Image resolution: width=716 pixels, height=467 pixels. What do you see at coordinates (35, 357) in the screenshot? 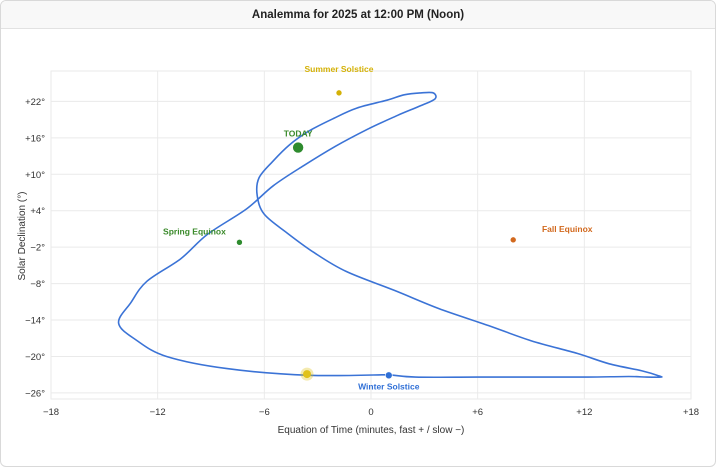
I see `y-tick-label: −20°` at bounding box center [35, 357].